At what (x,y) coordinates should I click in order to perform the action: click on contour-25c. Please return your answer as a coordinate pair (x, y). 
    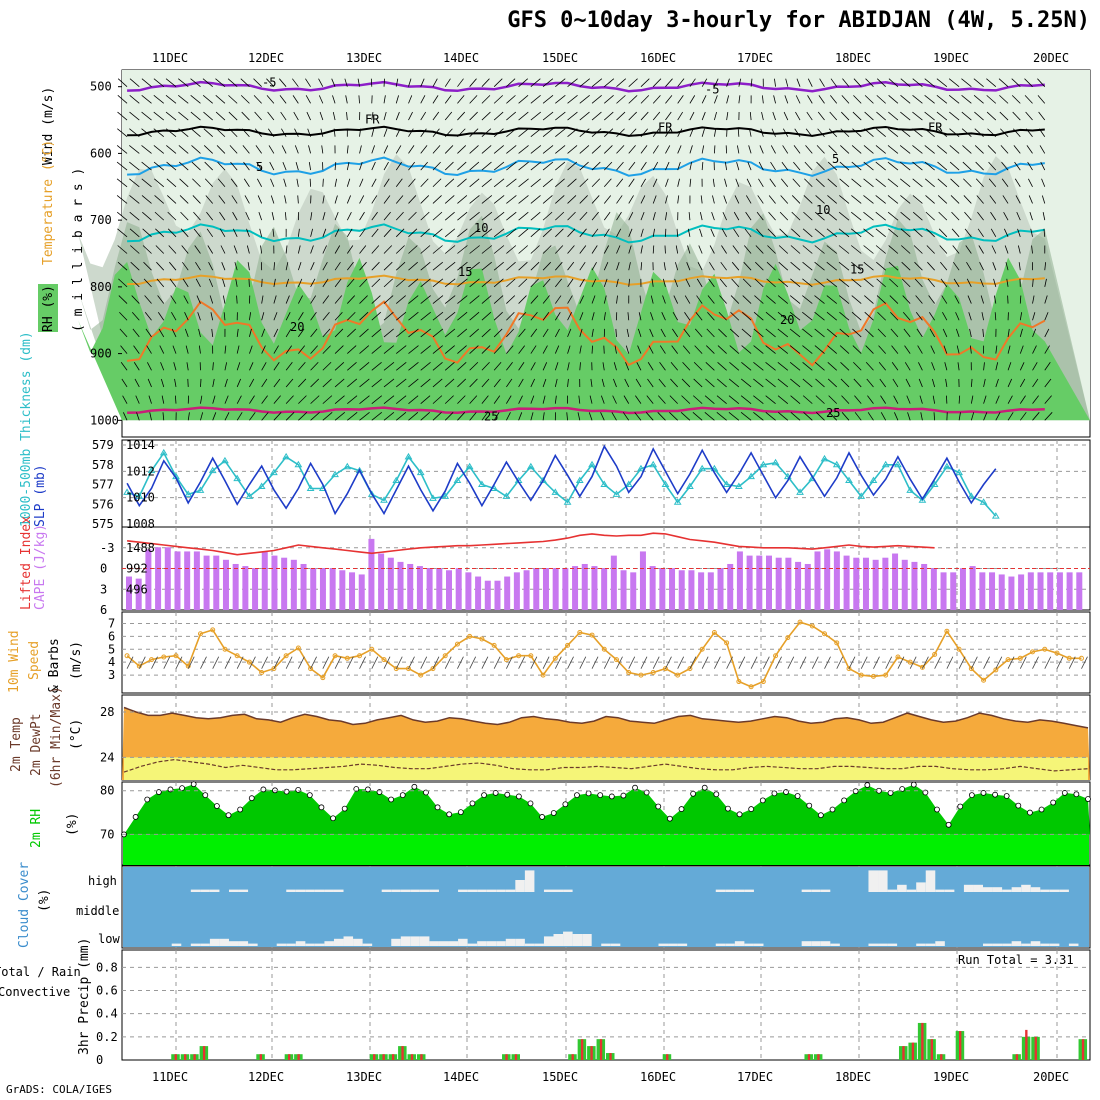
    Looking at the image, I should click on (586, 410).